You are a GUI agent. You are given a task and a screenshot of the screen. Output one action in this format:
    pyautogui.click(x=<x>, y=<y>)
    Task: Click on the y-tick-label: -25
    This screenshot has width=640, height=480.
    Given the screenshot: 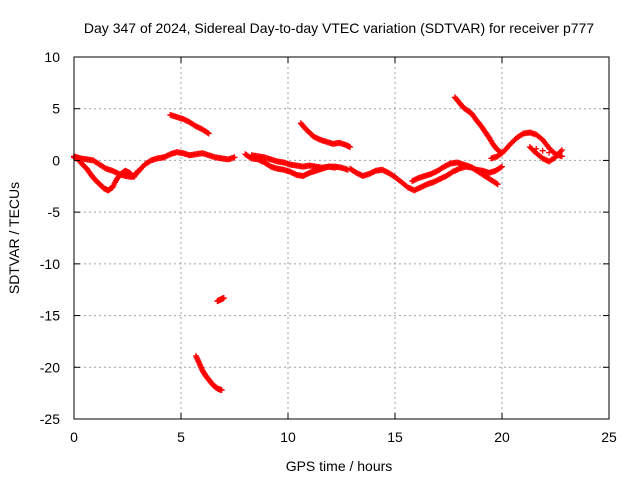 What is the action you would take?
    pyautogui.click(x=50, y=419)
    